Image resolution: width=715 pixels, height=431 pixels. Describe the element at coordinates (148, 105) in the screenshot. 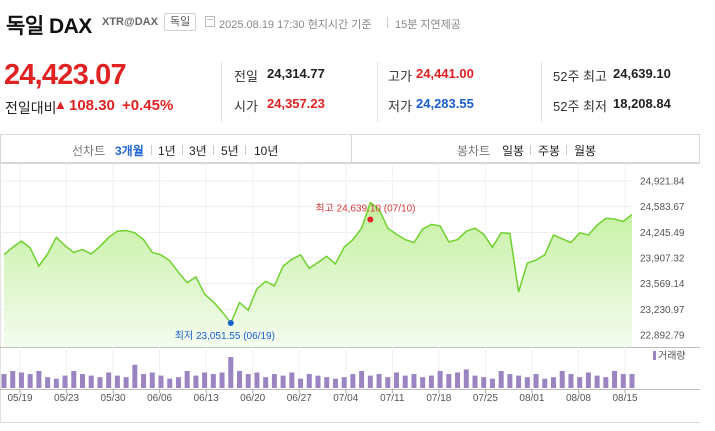

I see `change-percent: +0.45%` at that location.